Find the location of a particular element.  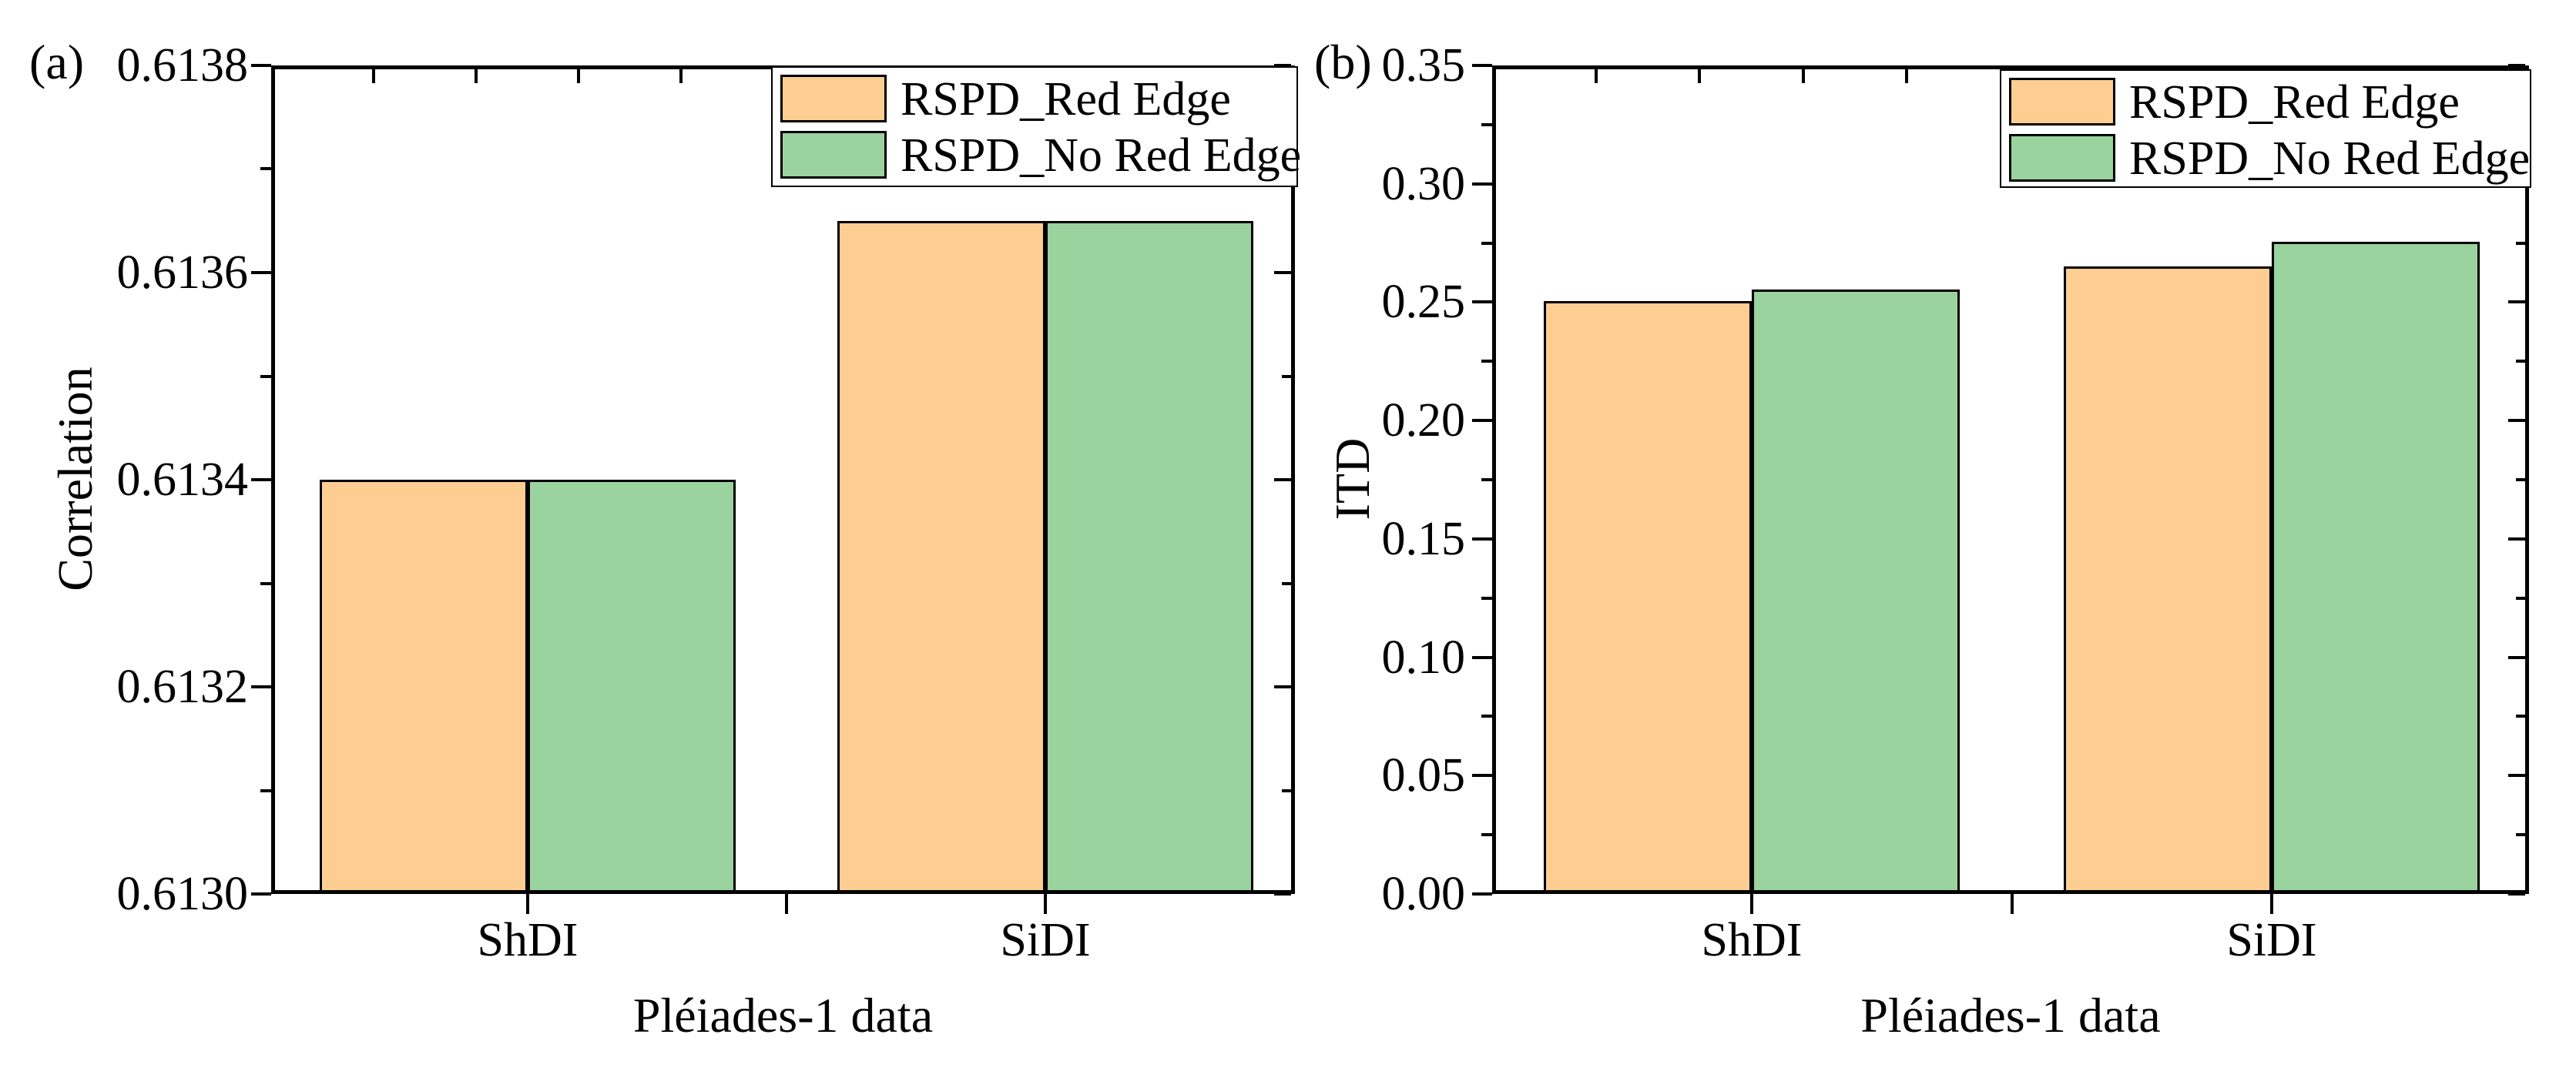

y-tick-label: 0.6136 is located at coordinates (182, 272).